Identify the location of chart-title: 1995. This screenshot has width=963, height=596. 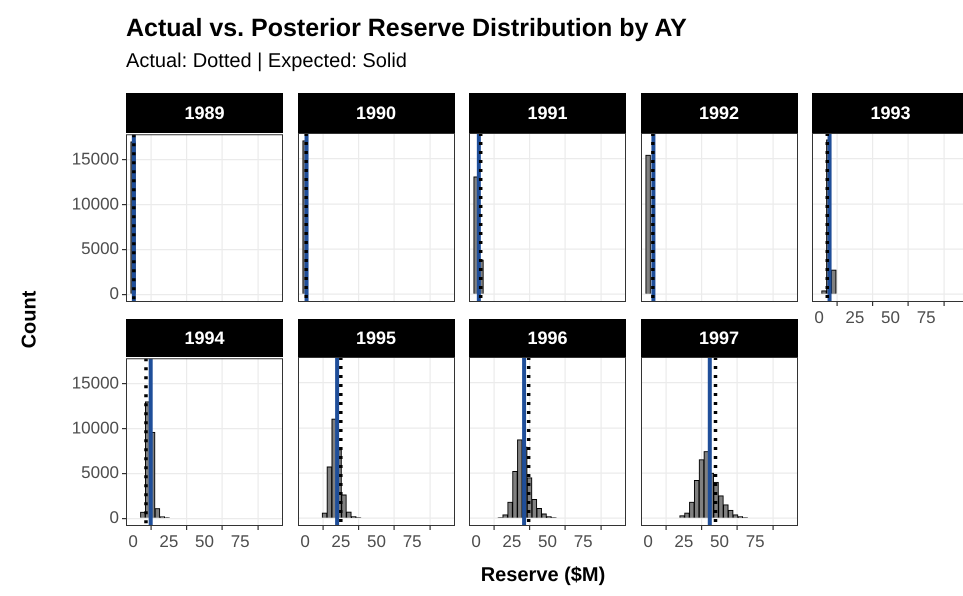
(376, 338).